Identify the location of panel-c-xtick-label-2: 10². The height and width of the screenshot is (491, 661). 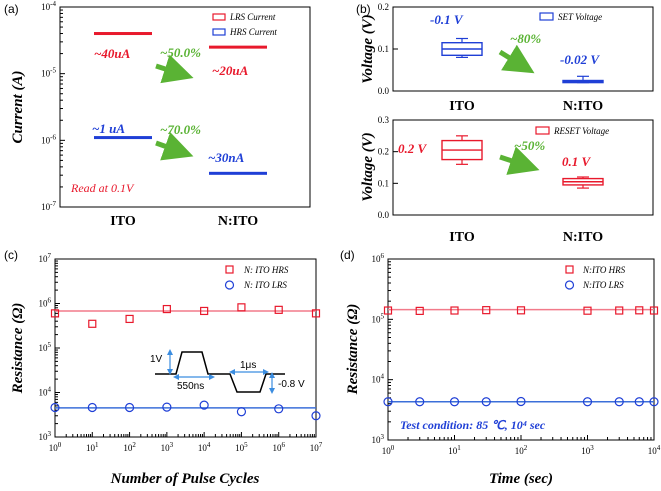
(129, 447).